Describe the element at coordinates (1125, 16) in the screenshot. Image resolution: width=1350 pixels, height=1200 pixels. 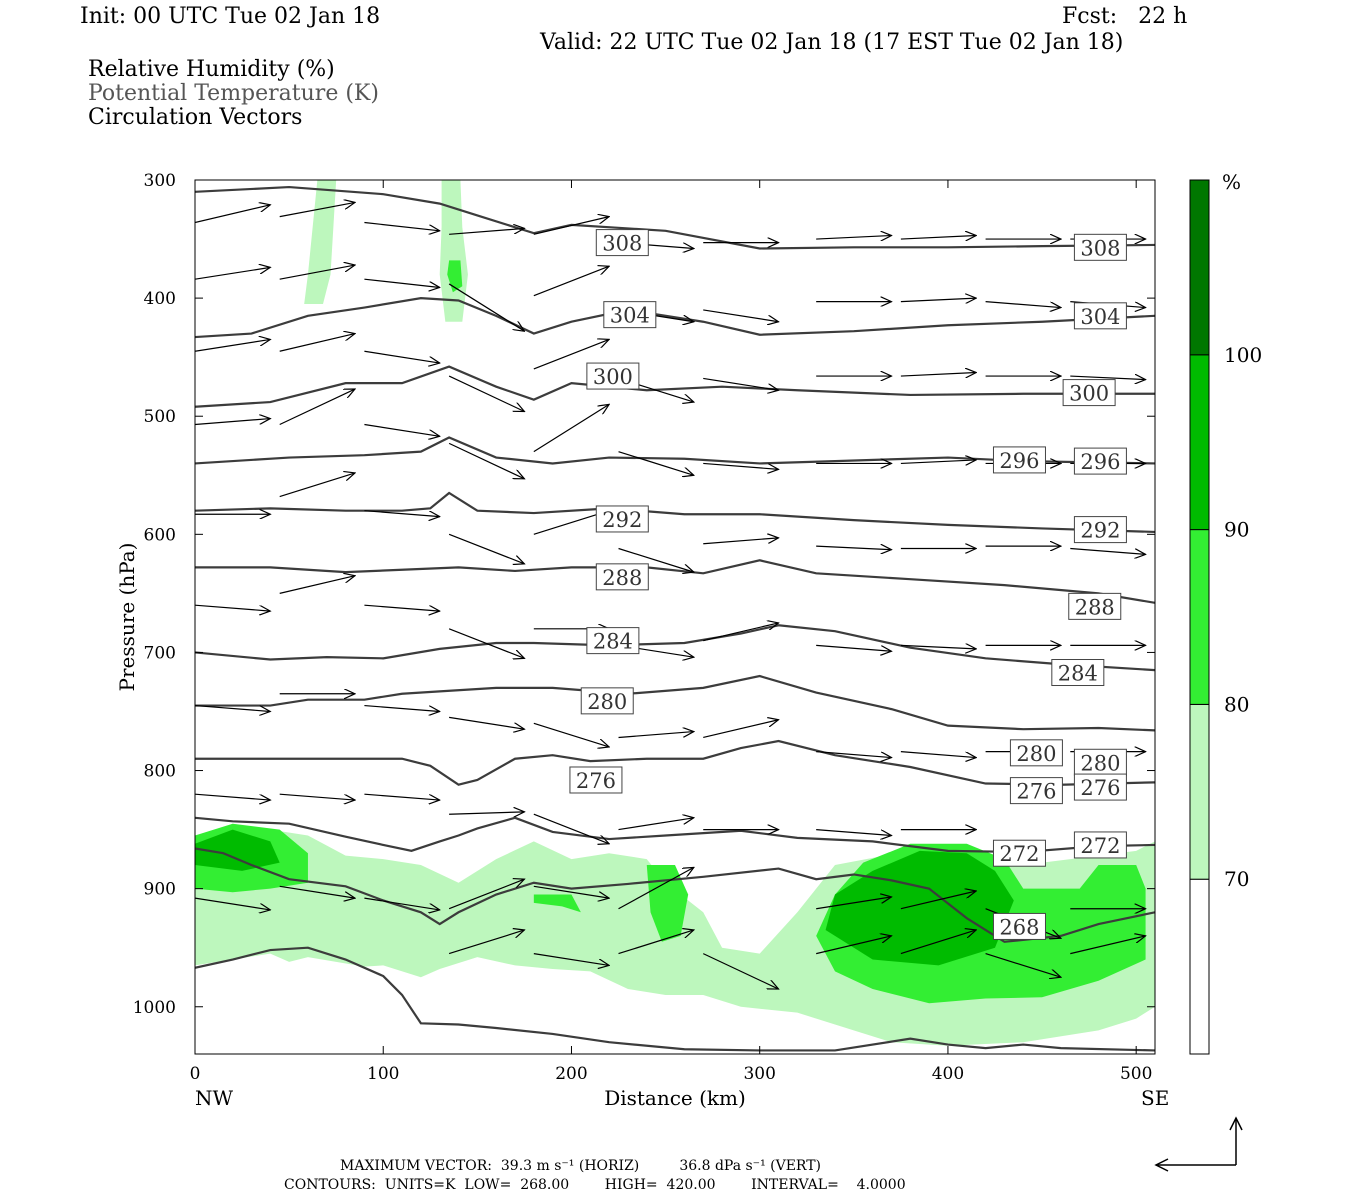
I see `forecast-hour: Fcst: 22 h` at that location.